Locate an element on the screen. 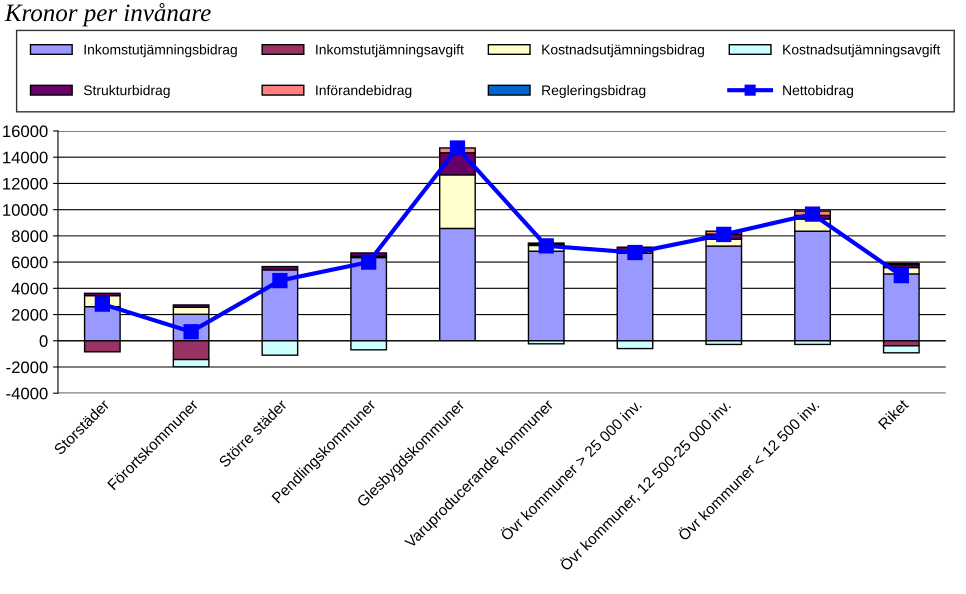  legend-label: Regleringsbidrag is located at coordinates (594, 91).